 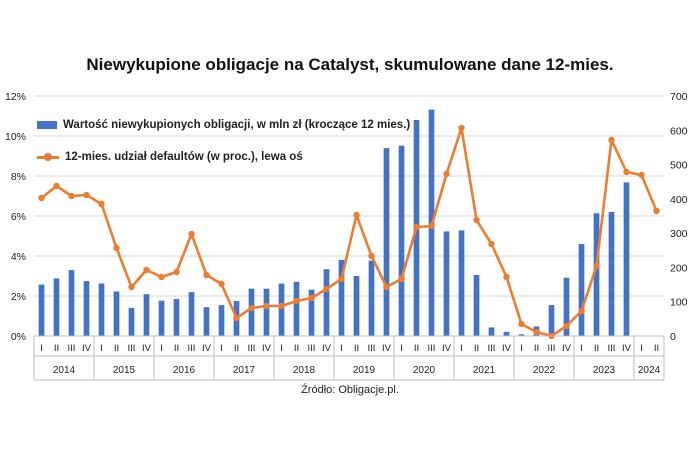 What do you see at coordinates (18, 257) in the screenshot?
I see `left-axis-tick-label: 4%` at bounding box center [18, 257].